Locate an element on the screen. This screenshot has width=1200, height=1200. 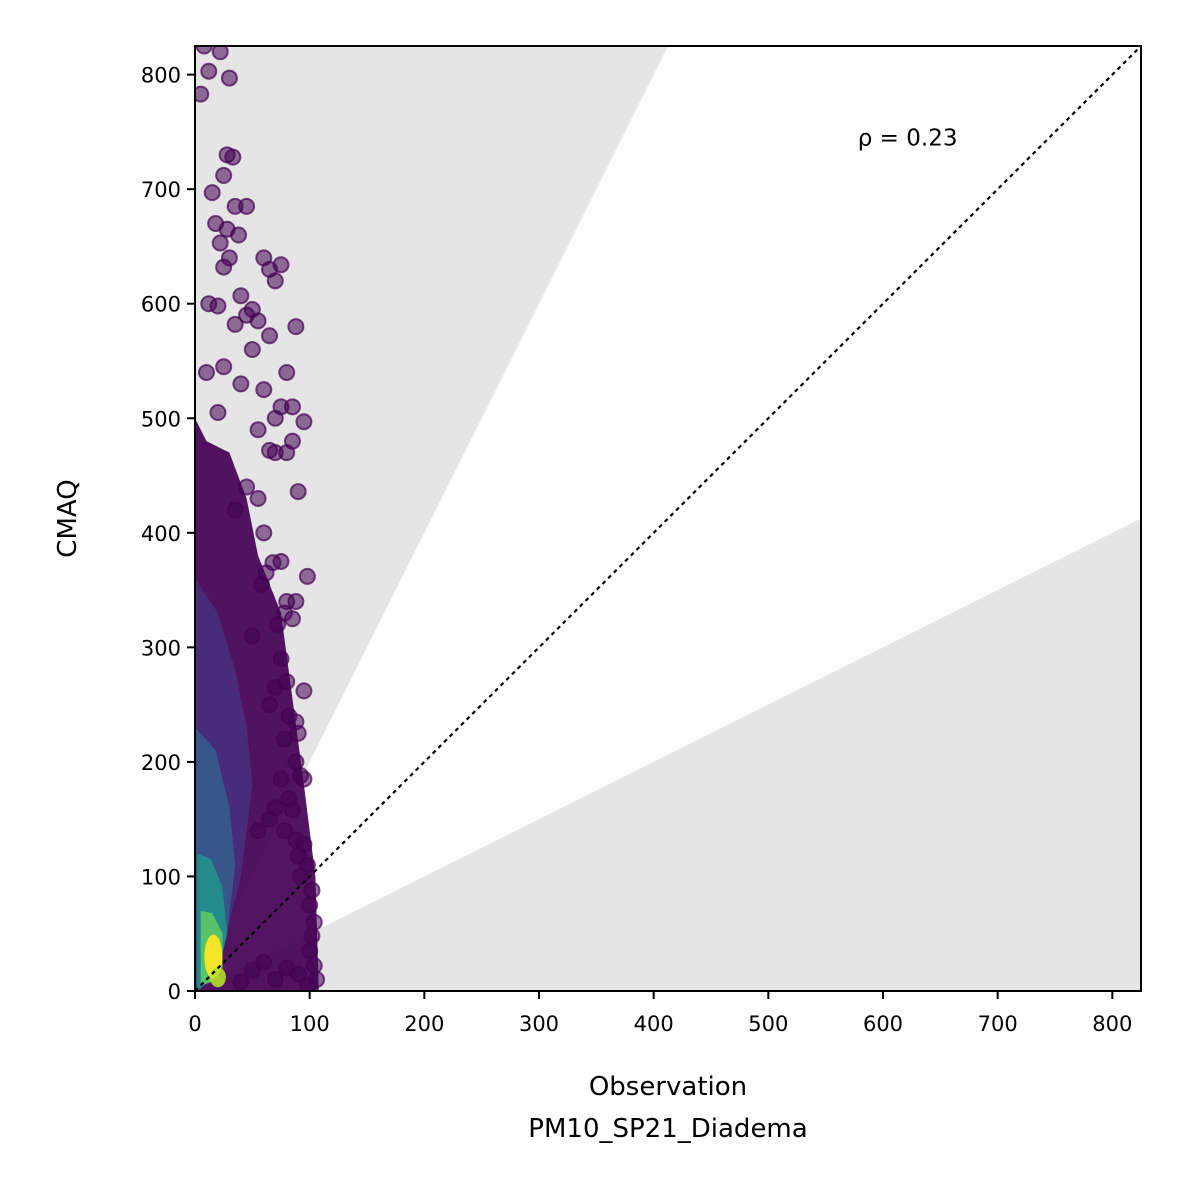
x-tick-label: 0 is located at coordinates (194, 1024).